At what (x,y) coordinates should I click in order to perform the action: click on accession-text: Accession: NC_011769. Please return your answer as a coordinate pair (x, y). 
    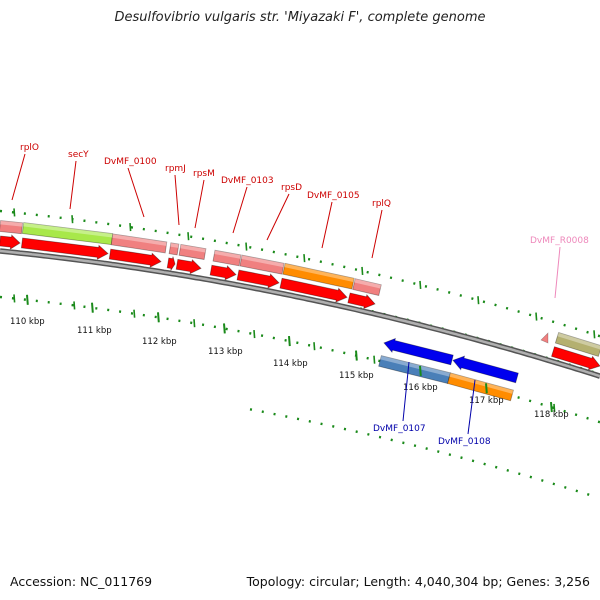
    Looking at the image, I should click on (81, 581).